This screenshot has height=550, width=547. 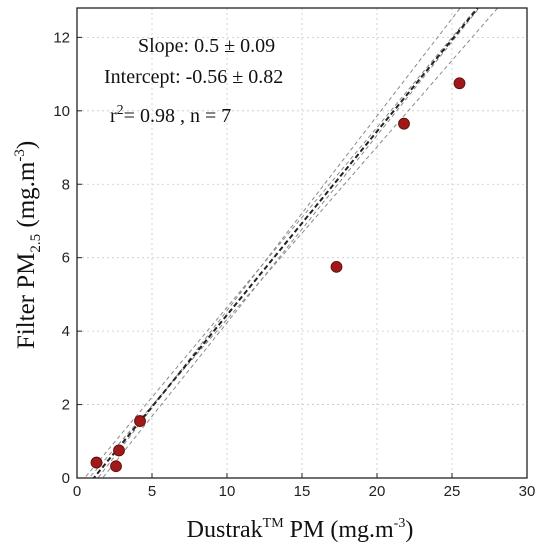 I want to click on x-axis-title: DustrakTM PM (mg.m-3), so click(x=300, y=529).